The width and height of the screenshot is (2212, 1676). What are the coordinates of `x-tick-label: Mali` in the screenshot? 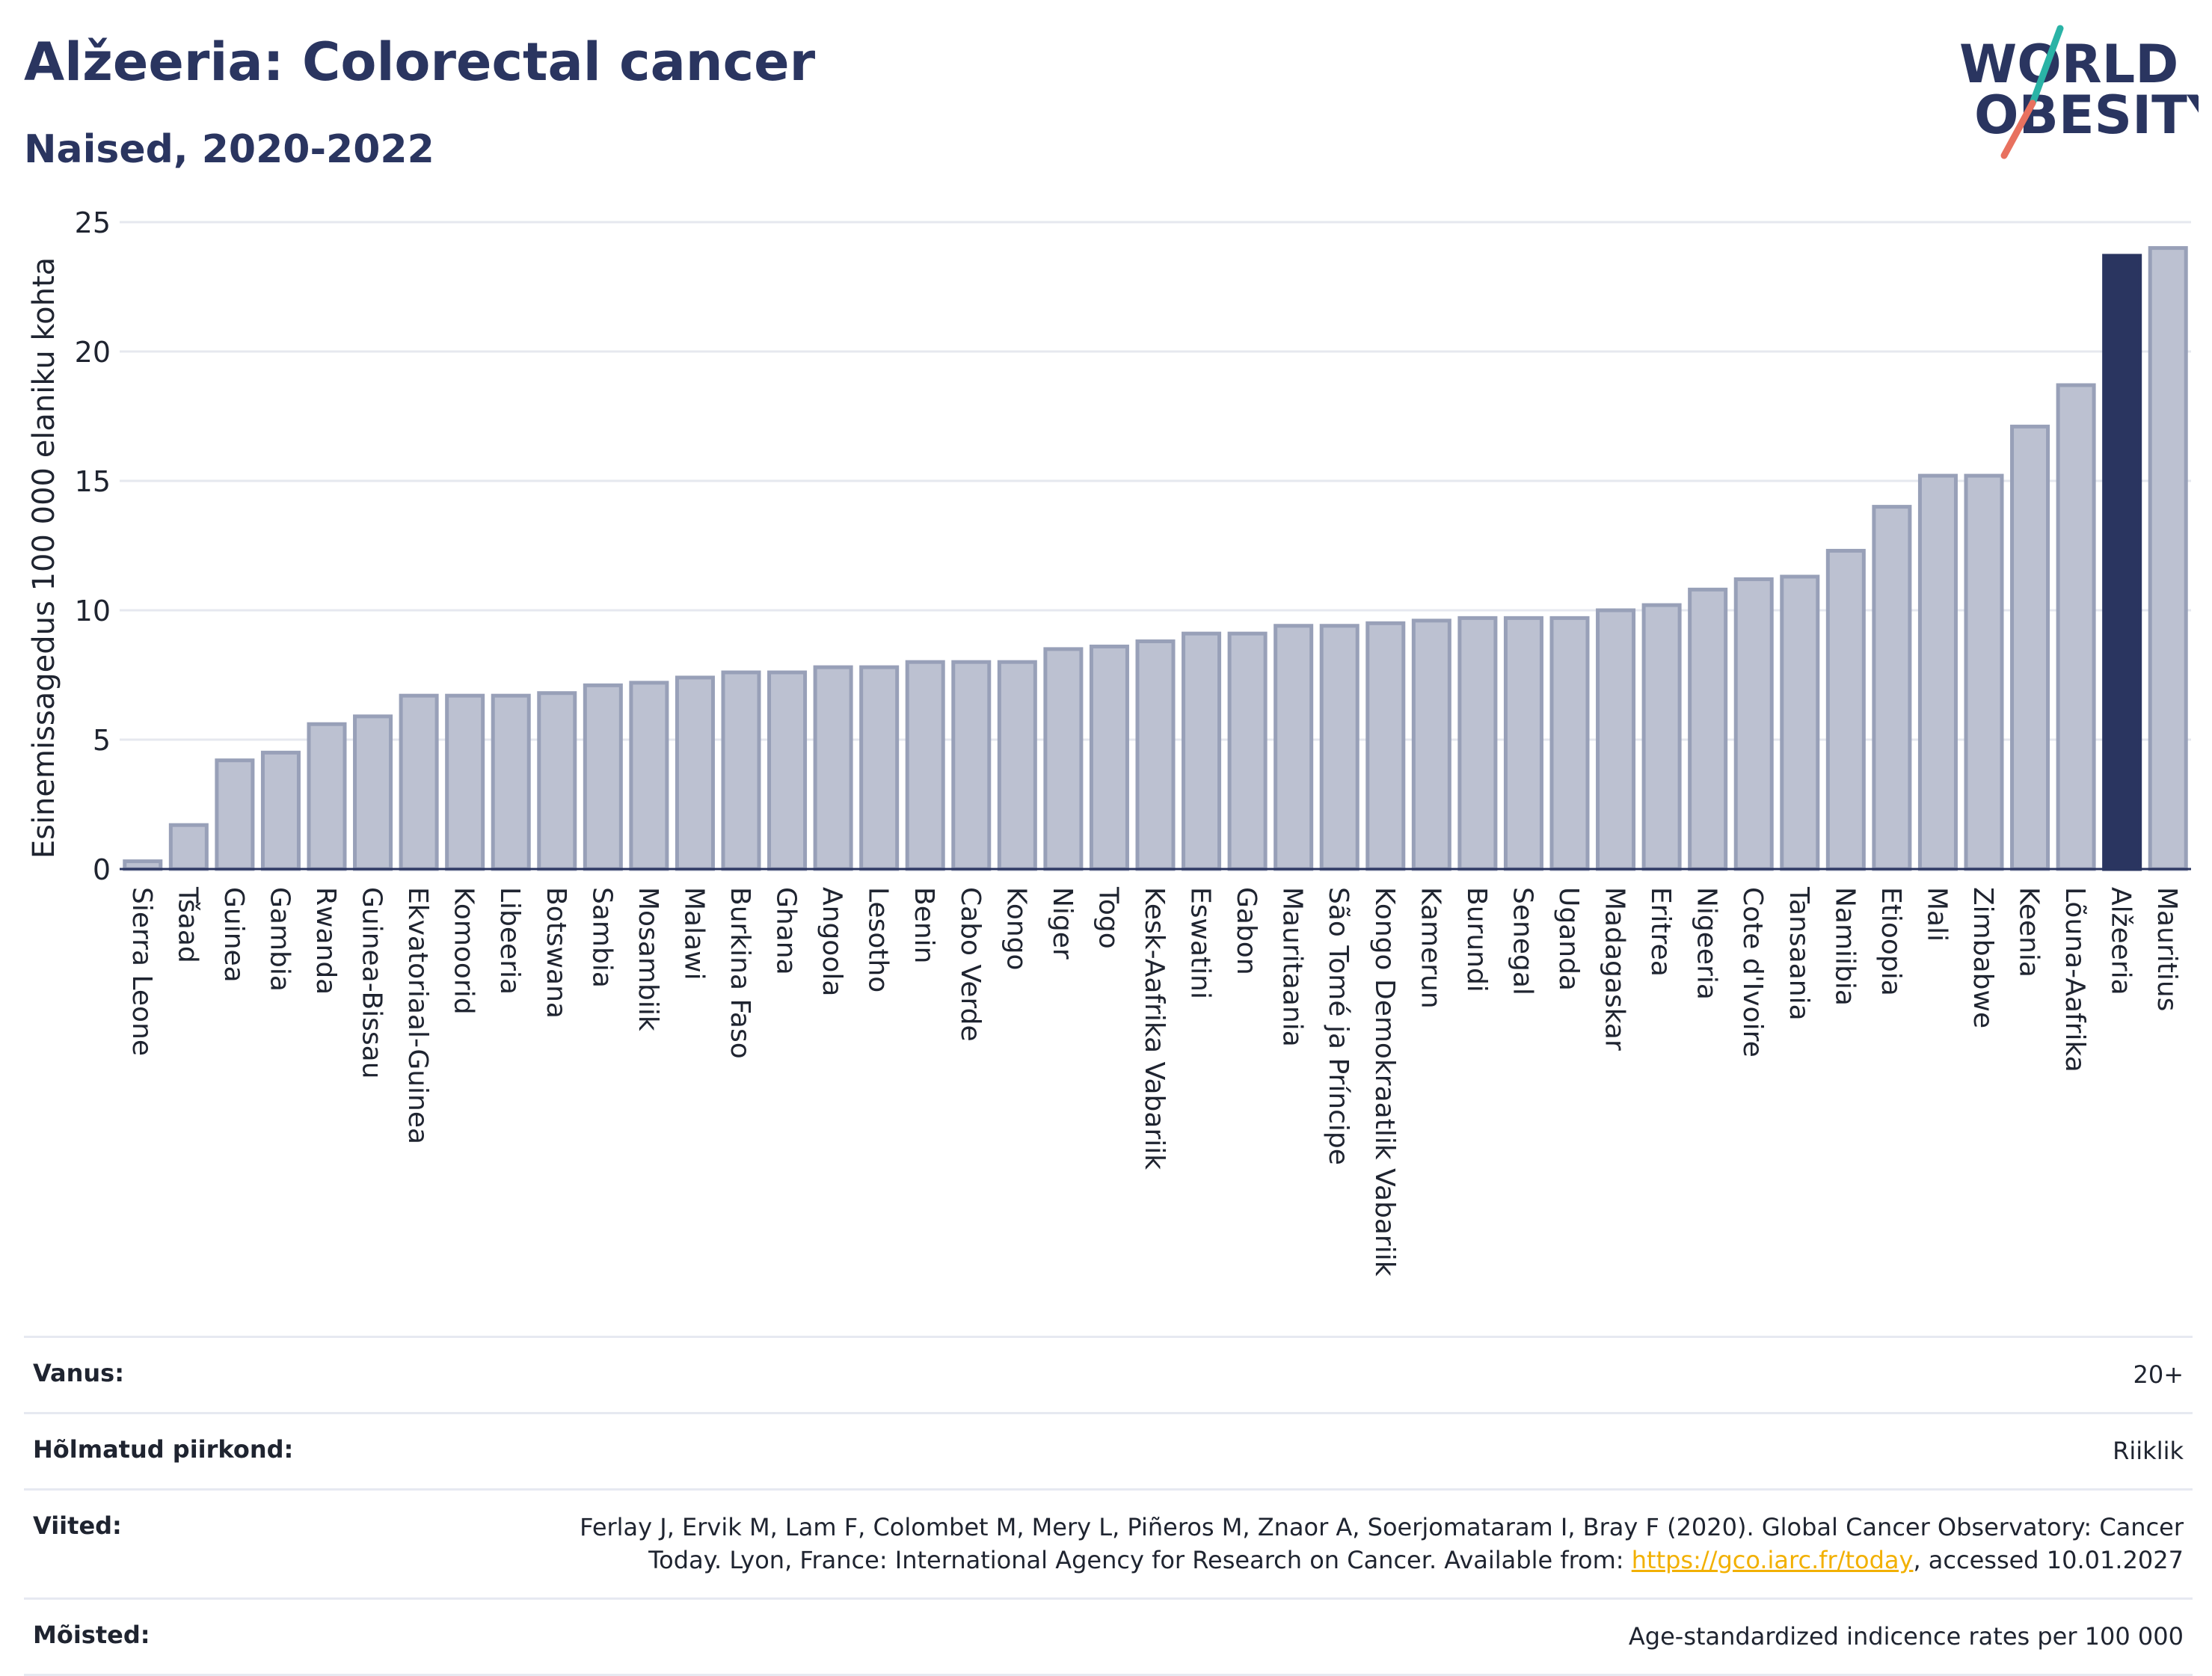 It's located at (1937, 914).